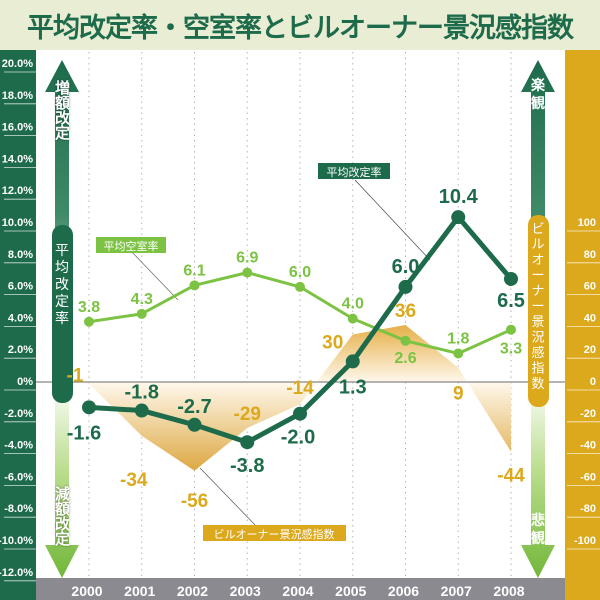 This screenshot has height=600, width=600. I want to click on vacancy-callout-box, so click(131, 245).